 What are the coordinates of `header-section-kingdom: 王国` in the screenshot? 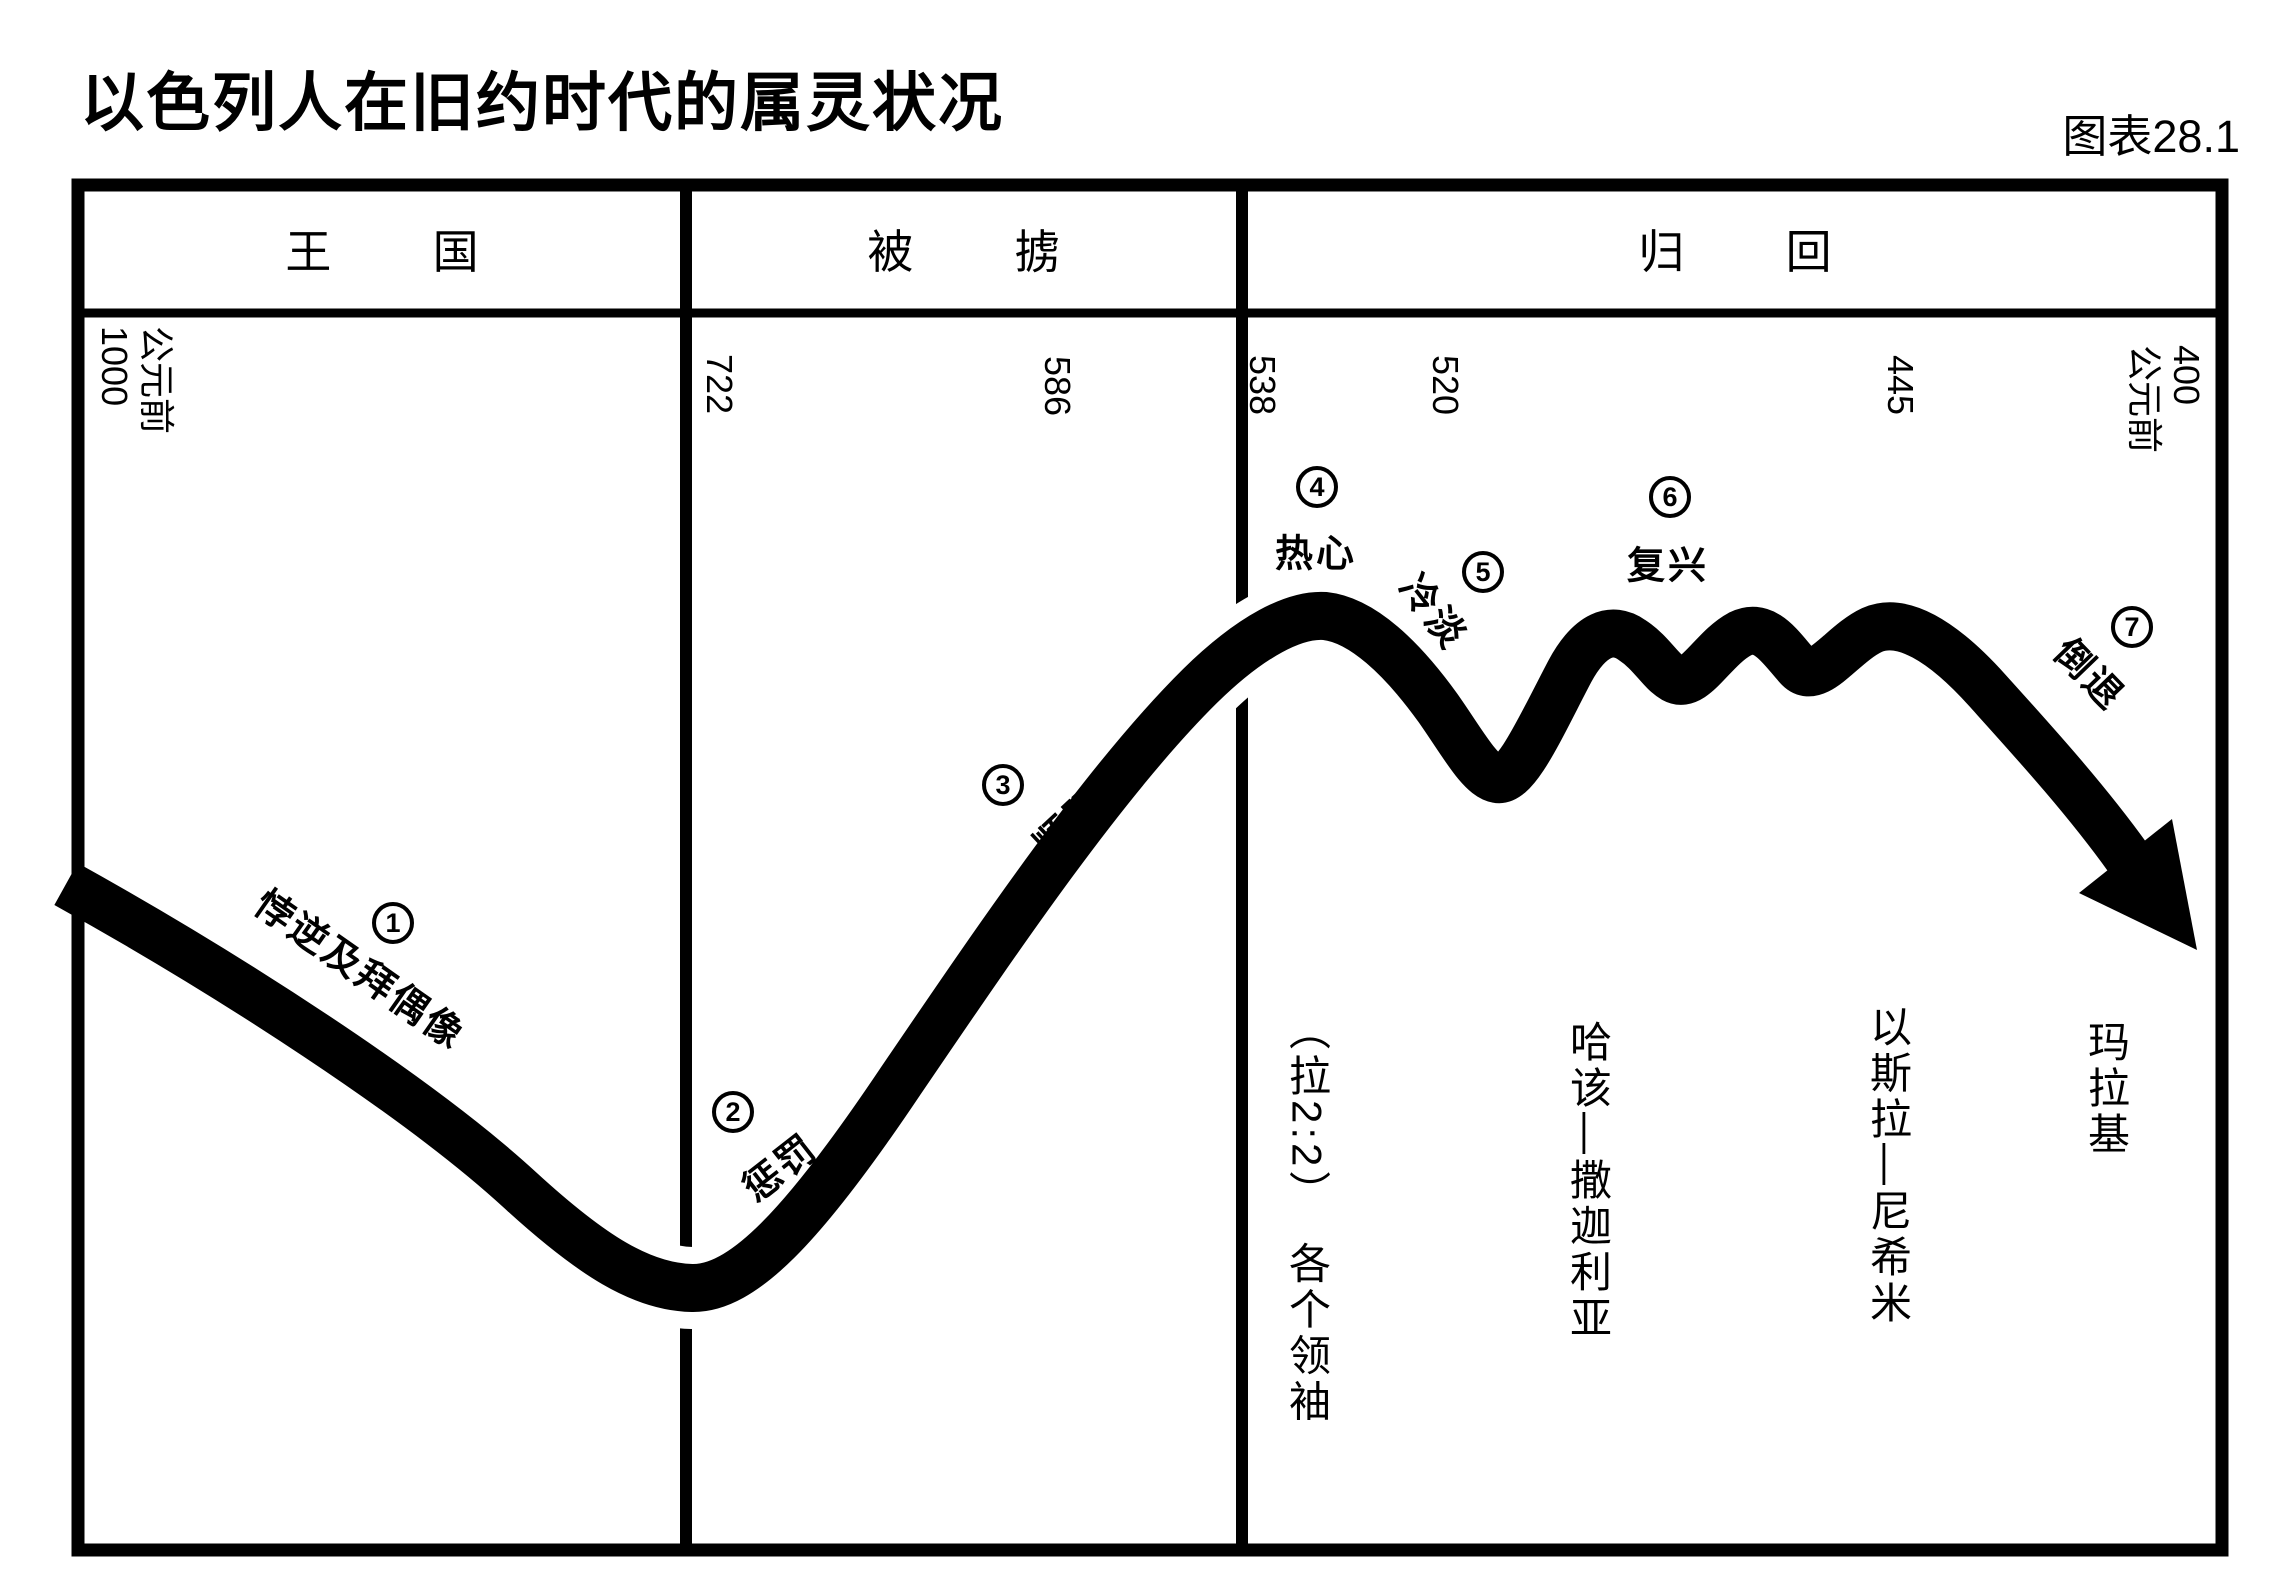 It's located at (382, 249).